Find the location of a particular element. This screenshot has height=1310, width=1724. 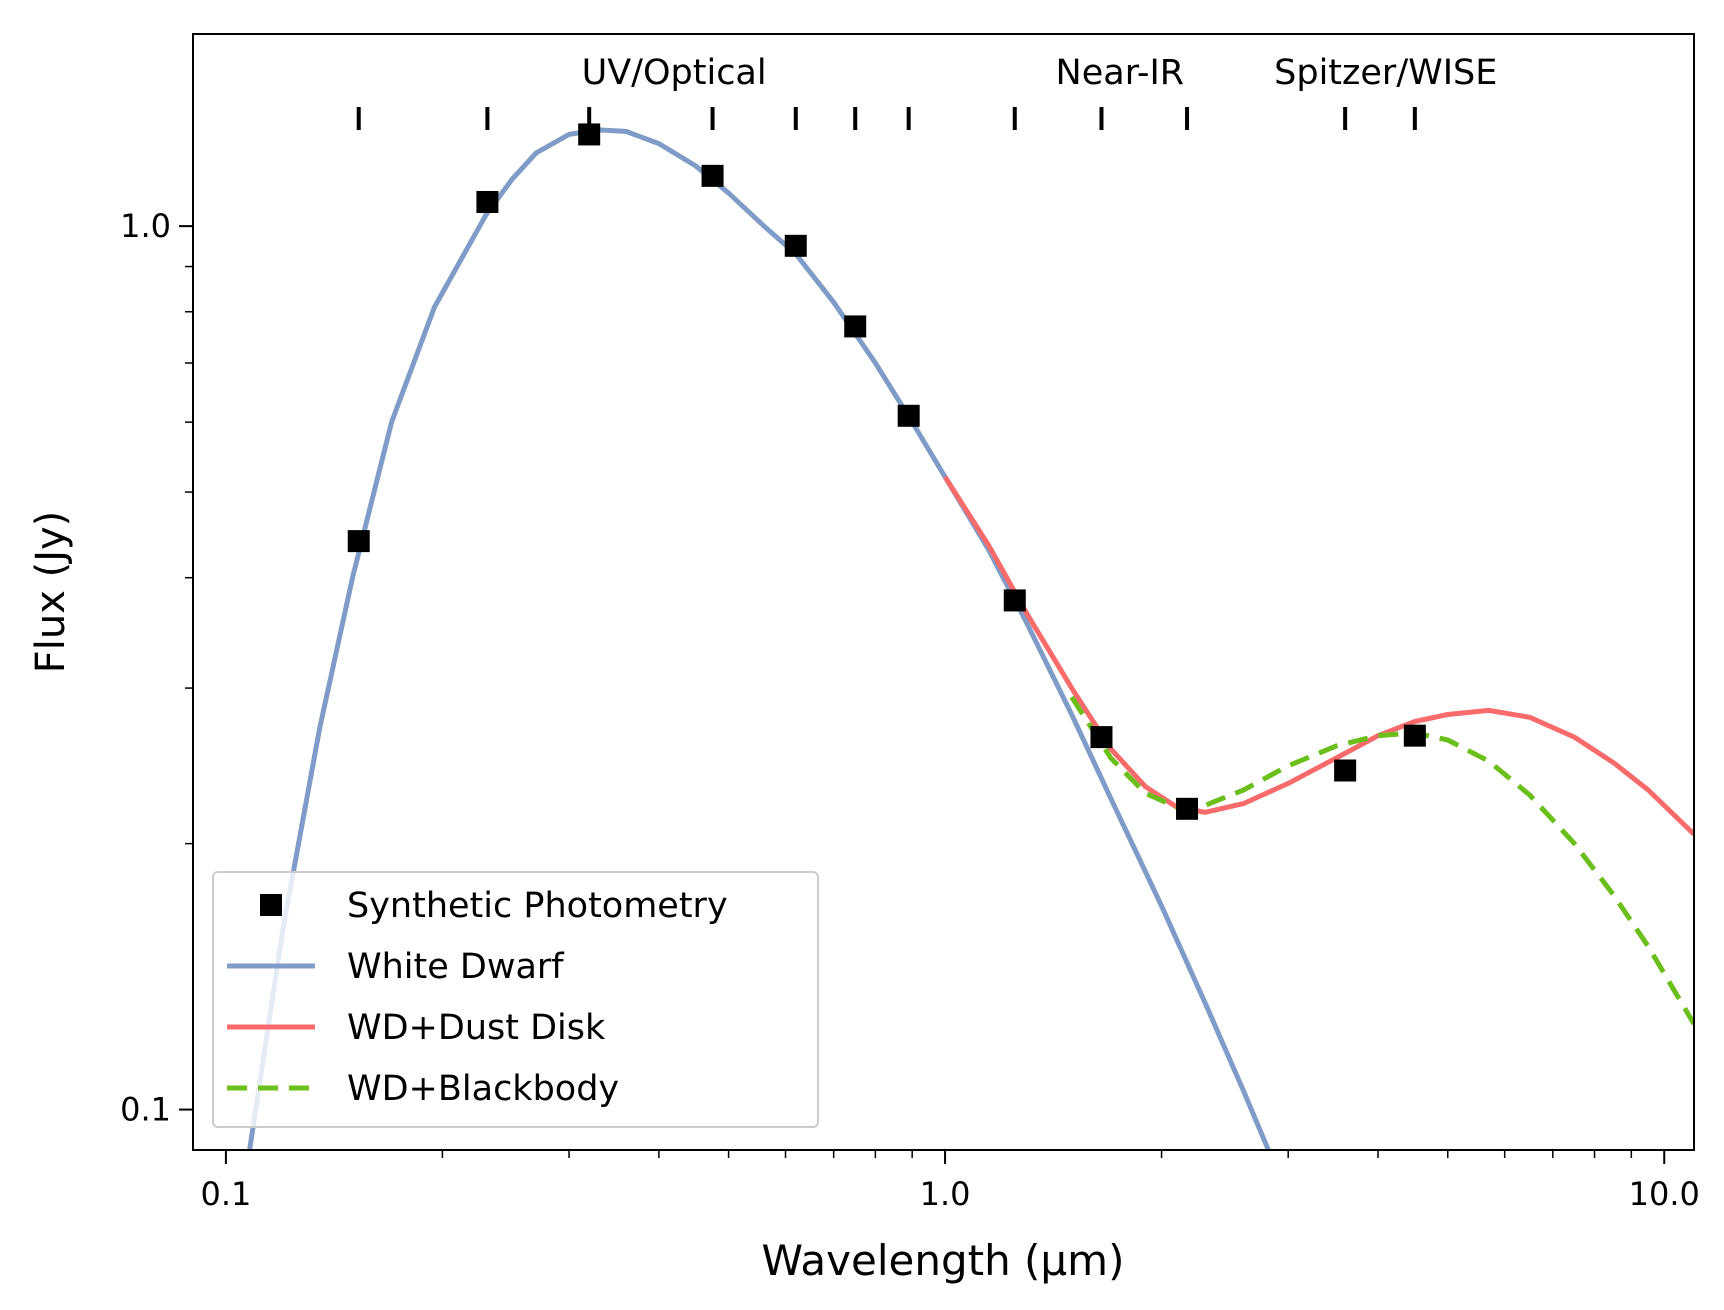

legend-label-wd_bb: WD+Blackbody is located at coordinates (483, 1089).